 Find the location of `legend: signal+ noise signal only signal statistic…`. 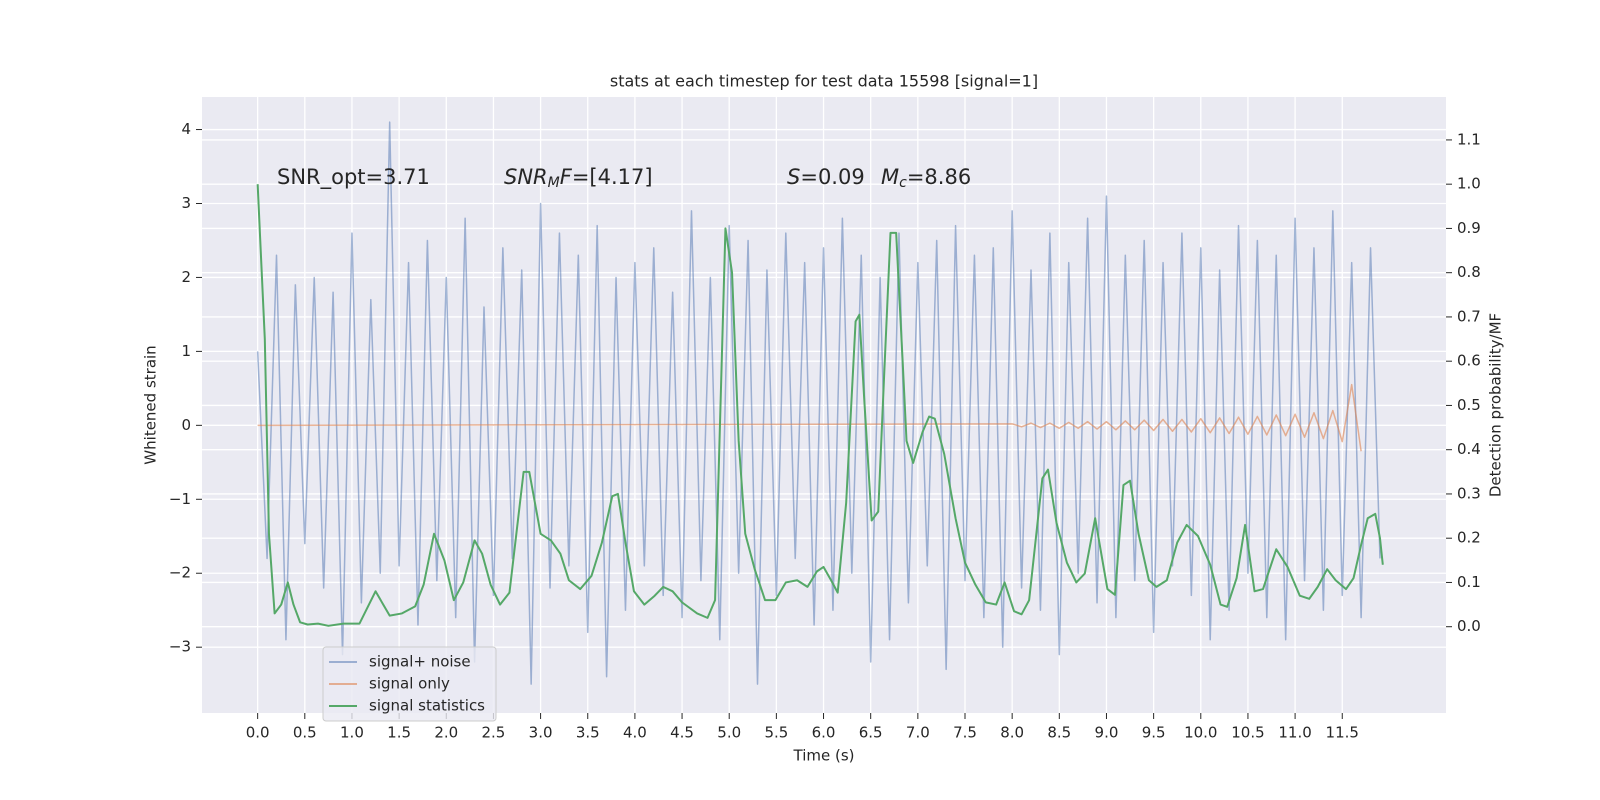

legend: signal+ noise signal only signal statistic… is located at coordinates (409, 684).